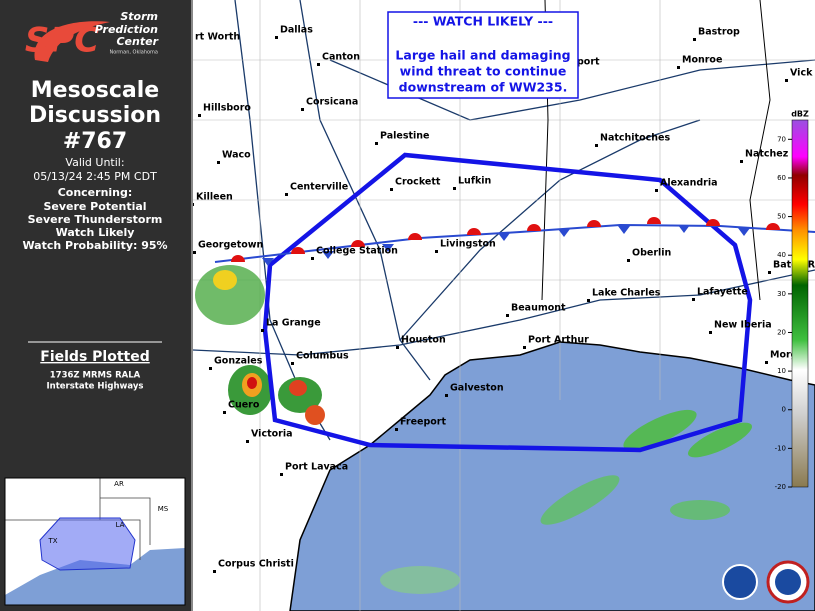 This screenshot has width=815, height=611. I want to click on concerning-line: Watch Probability: 95%, so click(94, 245).